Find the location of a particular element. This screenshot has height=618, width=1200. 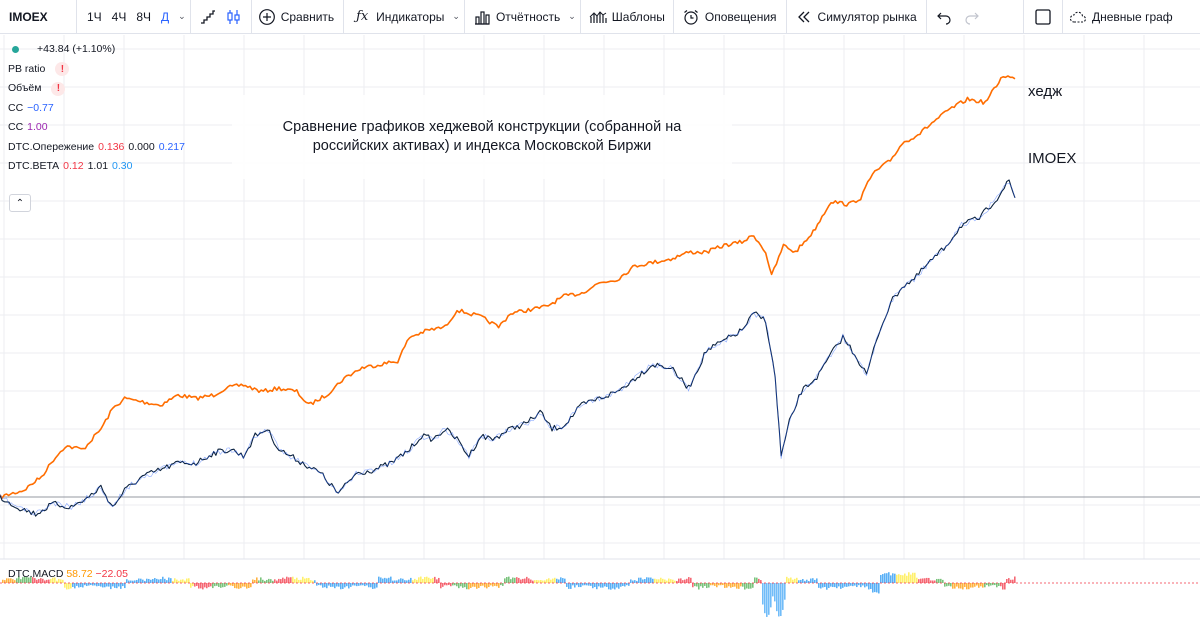

cc-1-value: −0.77 is located at coordinates (40, 107).